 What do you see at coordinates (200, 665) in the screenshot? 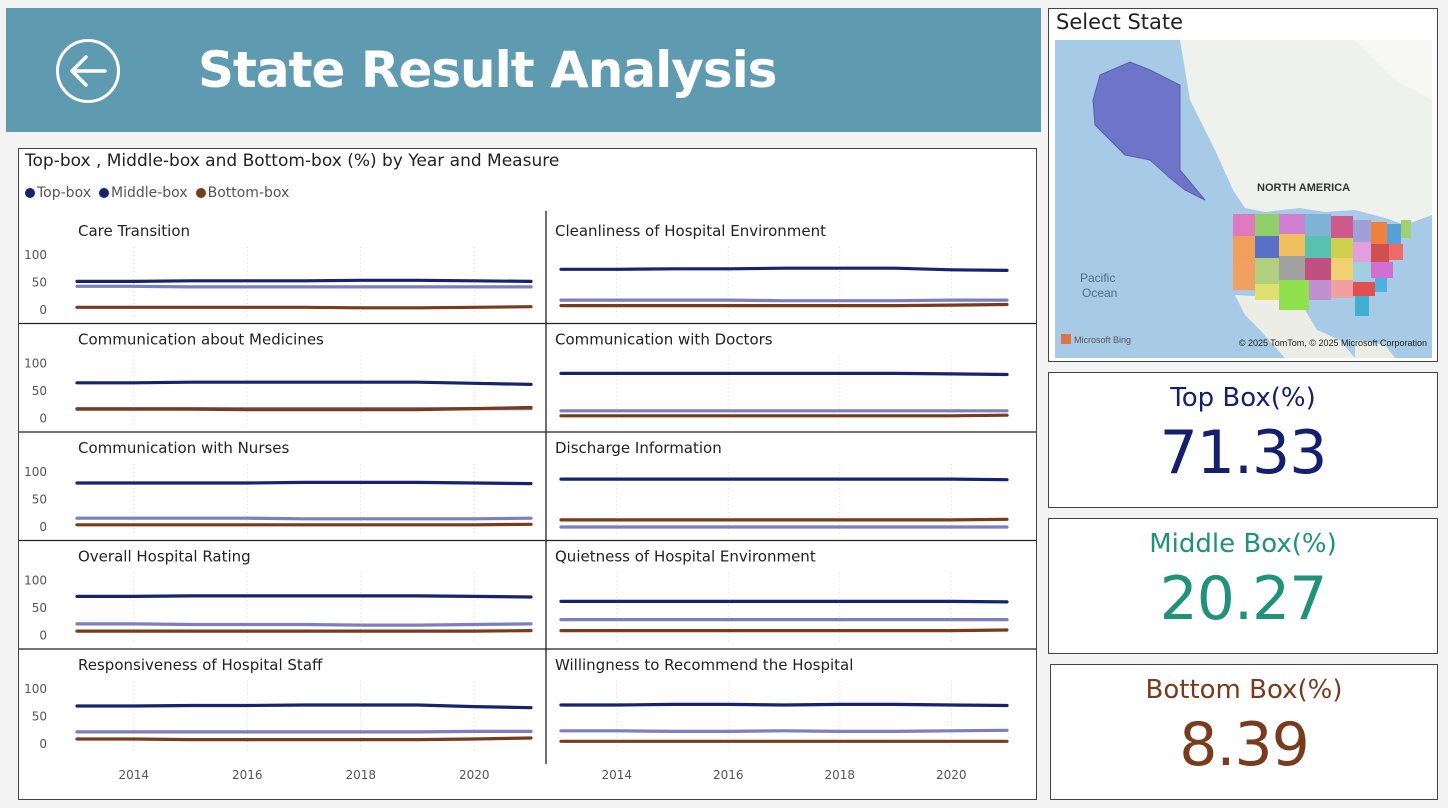
I see `panel-measure-label: Responsiveness of Hospital Staff` at bounding box center [200, 665].